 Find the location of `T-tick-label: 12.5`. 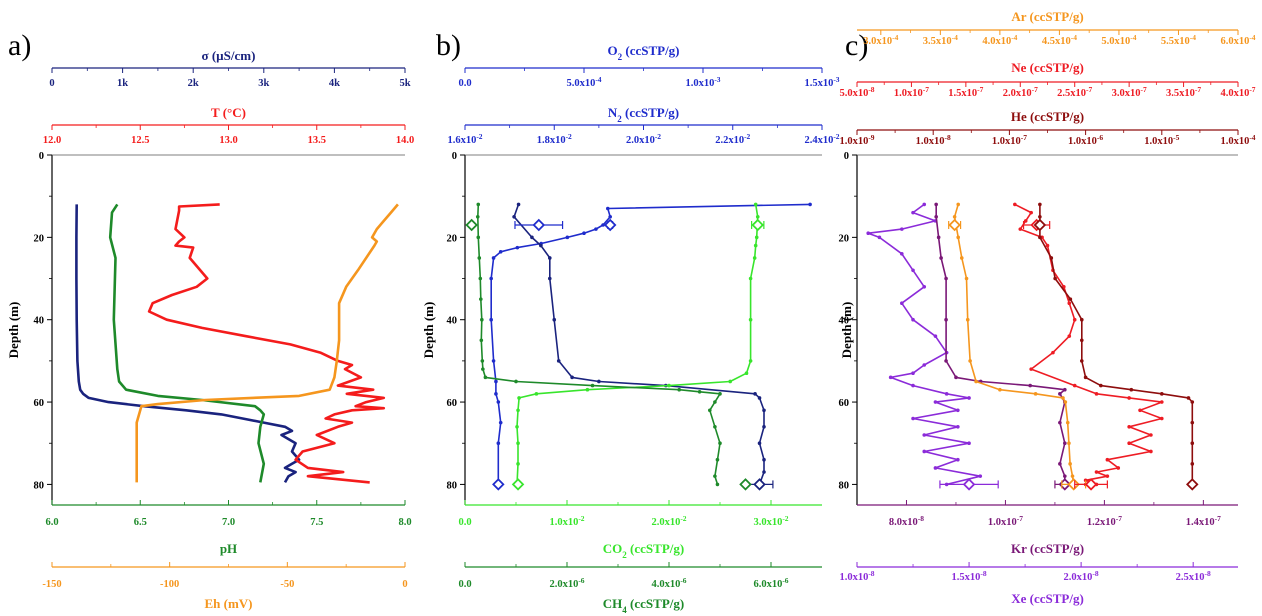

T-tick-label: 12.5 is located at coordinates (140, 140).